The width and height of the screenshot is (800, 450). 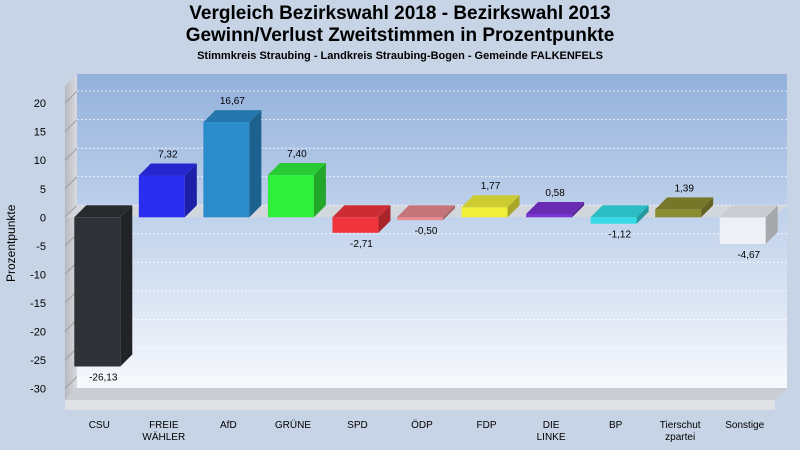 I want to click on y-tick-label: 20, so click(x=40, y=104).